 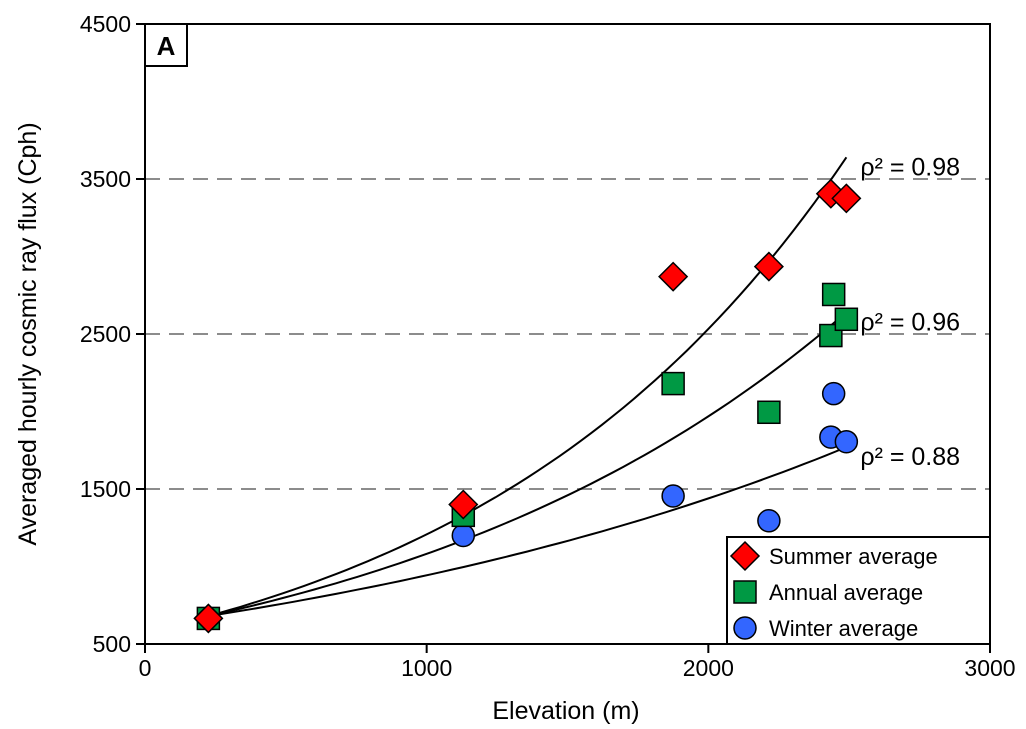 What do you see at coordinates (853, 556) in the screenshot?
I see `legend-label: Summer average` at bounding box center [853, 556].